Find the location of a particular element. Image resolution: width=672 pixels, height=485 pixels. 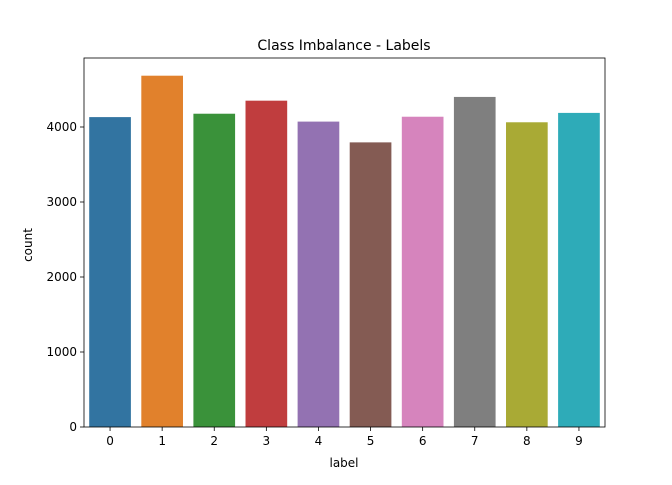

x-axis-label: label is located at coordinates (343, 463).